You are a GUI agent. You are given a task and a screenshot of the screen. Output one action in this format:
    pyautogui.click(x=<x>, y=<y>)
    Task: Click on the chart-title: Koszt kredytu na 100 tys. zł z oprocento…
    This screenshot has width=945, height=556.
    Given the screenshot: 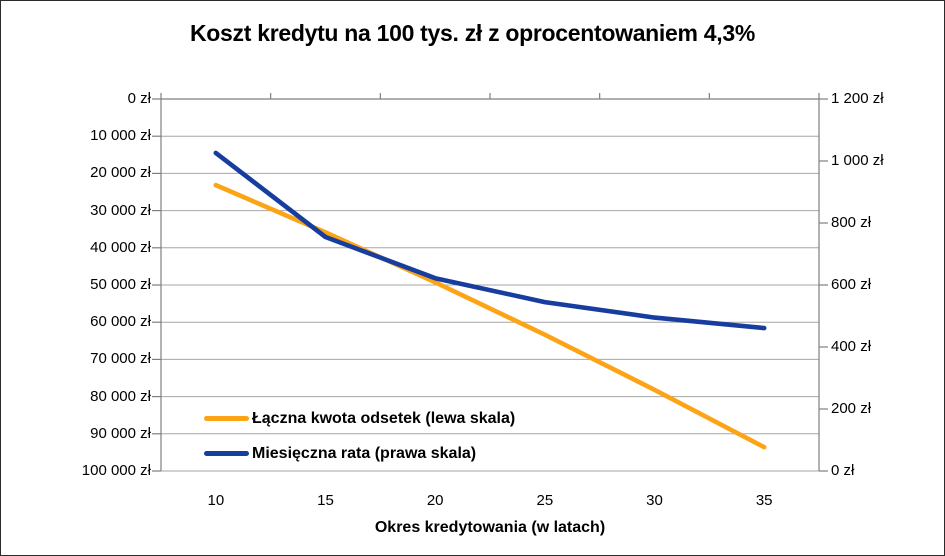 What is the action you would take?
    pyautogui.click(x=472, y=33)
    